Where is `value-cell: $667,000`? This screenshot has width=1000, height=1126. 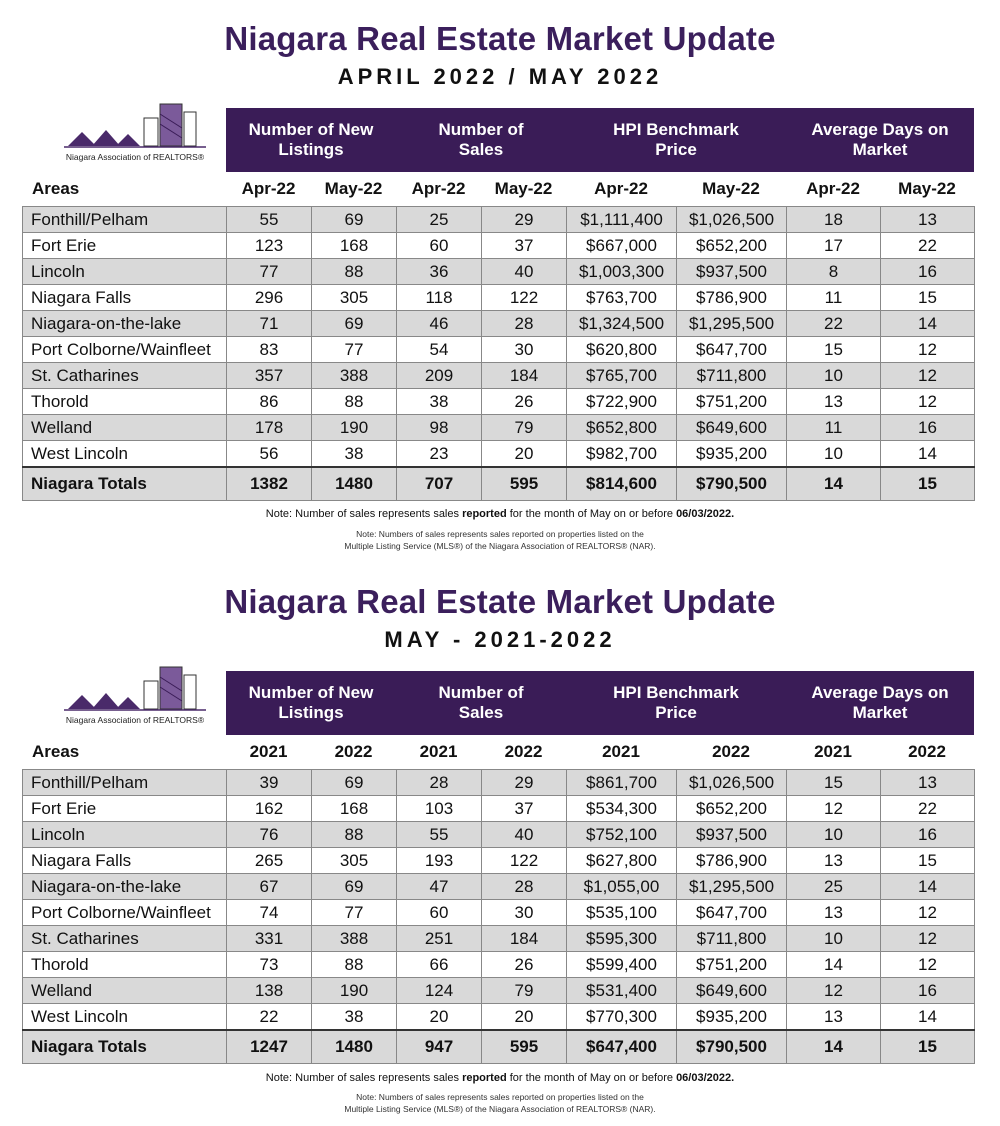
value-cell: $667,000 is located at coordinates (621, 245).